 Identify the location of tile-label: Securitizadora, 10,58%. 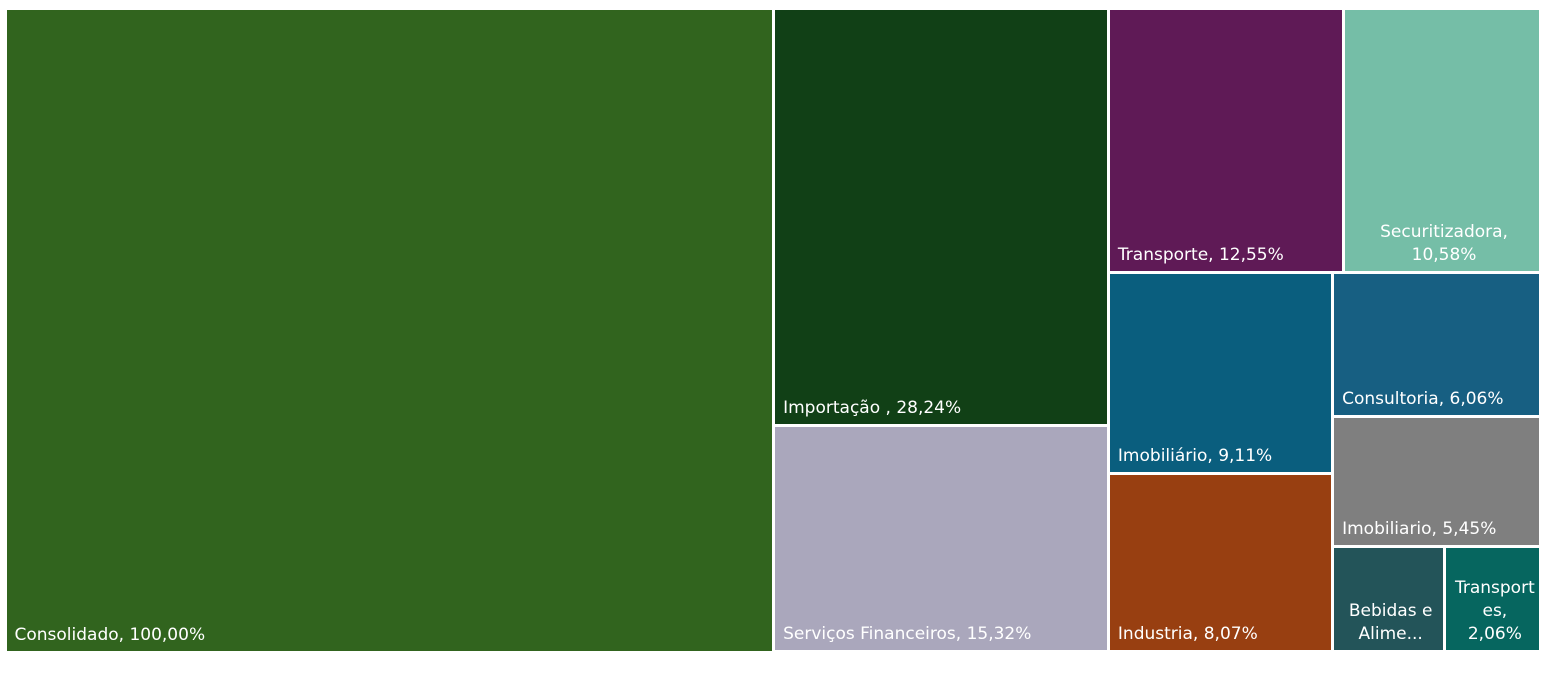
(1444, 244).